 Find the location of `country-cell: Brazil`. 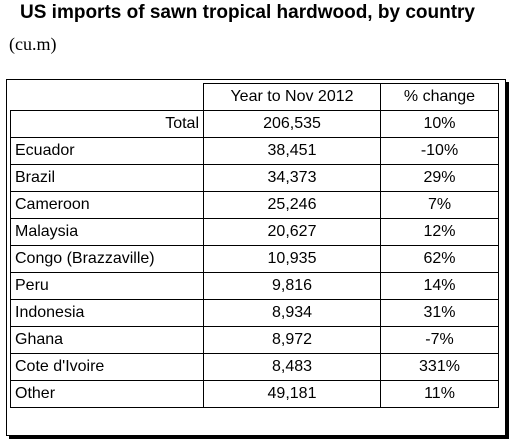

country-cell: Brazil is located at coordinates (107, 178).